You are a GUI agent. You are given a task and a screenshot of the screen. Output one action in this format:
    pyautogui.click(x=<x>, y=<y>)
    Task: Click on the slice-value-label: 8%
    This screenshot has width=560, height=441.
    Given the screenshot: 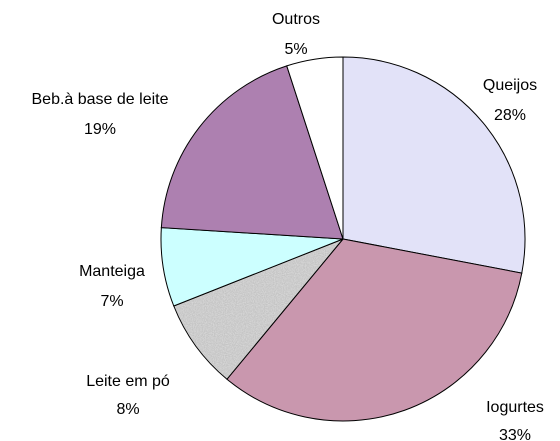 What is the action you would take?
    pyautogui.click(x=127, y=409)
    